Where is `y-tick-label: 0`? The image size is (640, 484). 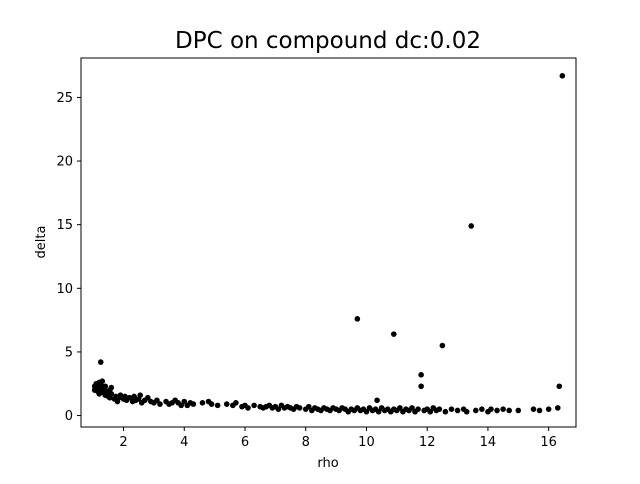
y-tick-label: 0 is located at coordinates (69, 416).